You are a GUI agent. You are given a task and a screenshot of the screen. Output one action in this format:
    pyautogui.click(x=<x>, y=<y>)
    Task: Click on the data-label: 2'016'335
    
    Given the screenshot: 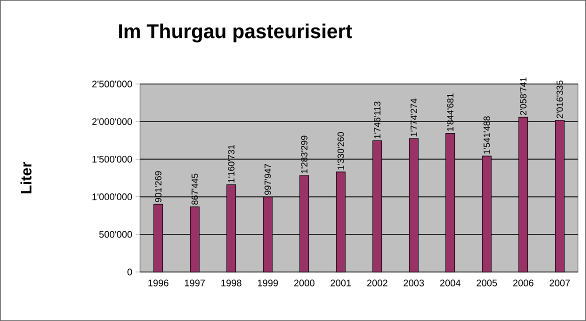 What is the action you would take?
    pyautogui.click(x=559, y=99)
    